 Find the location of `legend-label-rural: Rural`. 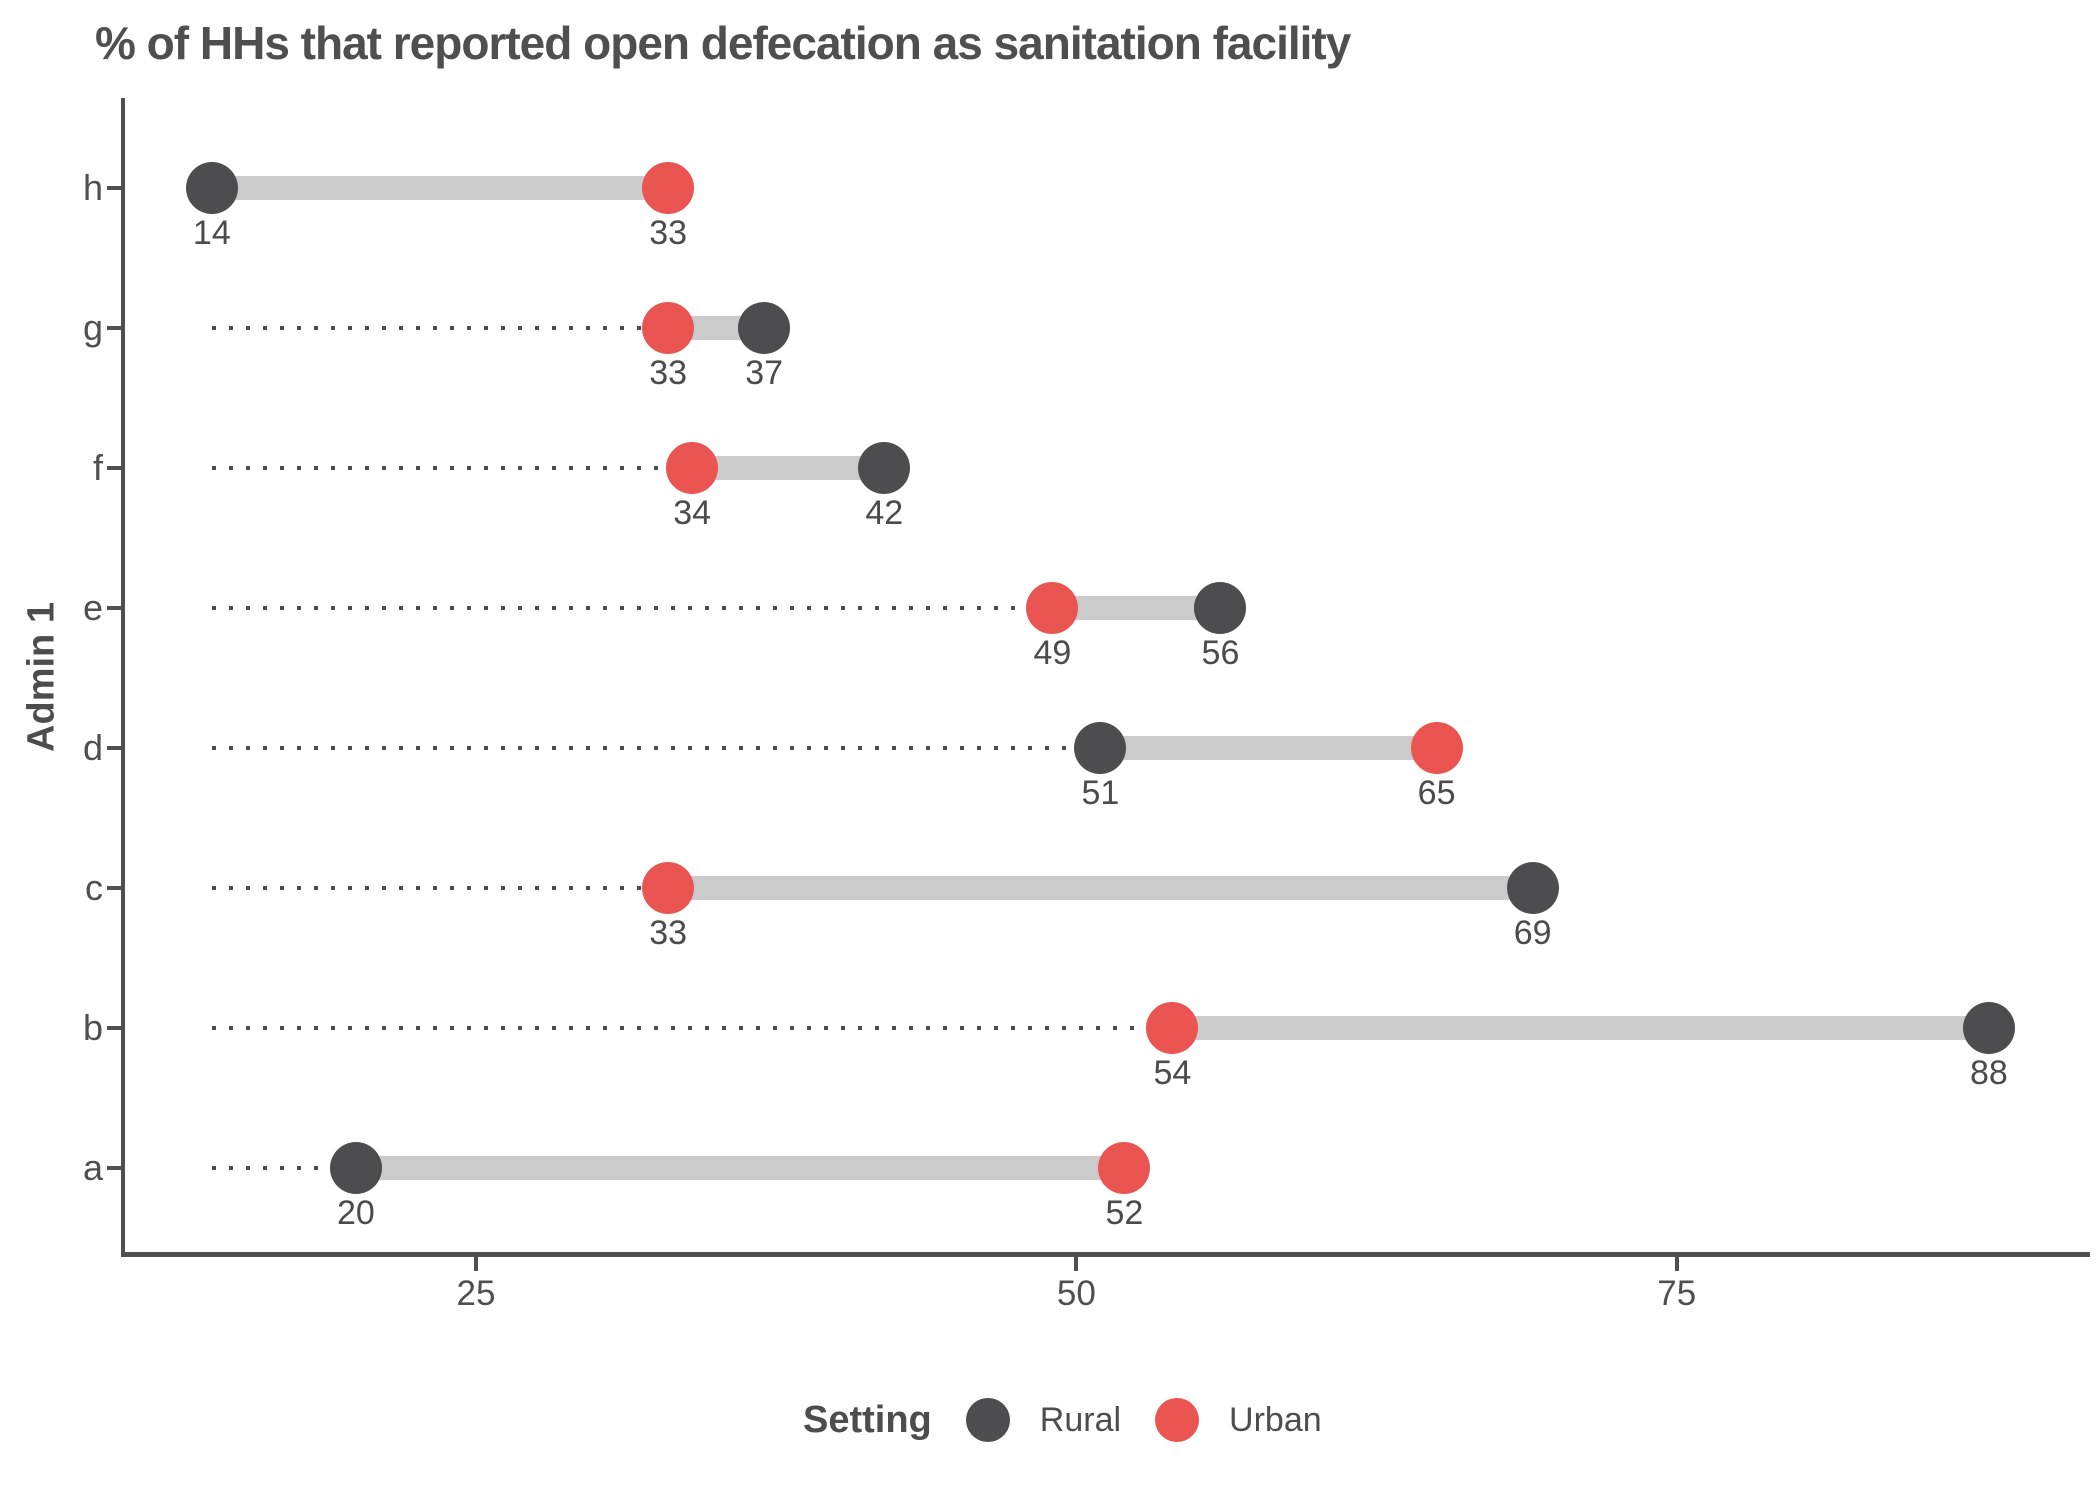

legend-label-rural: Rural is located at coordinates (1080, 1419).